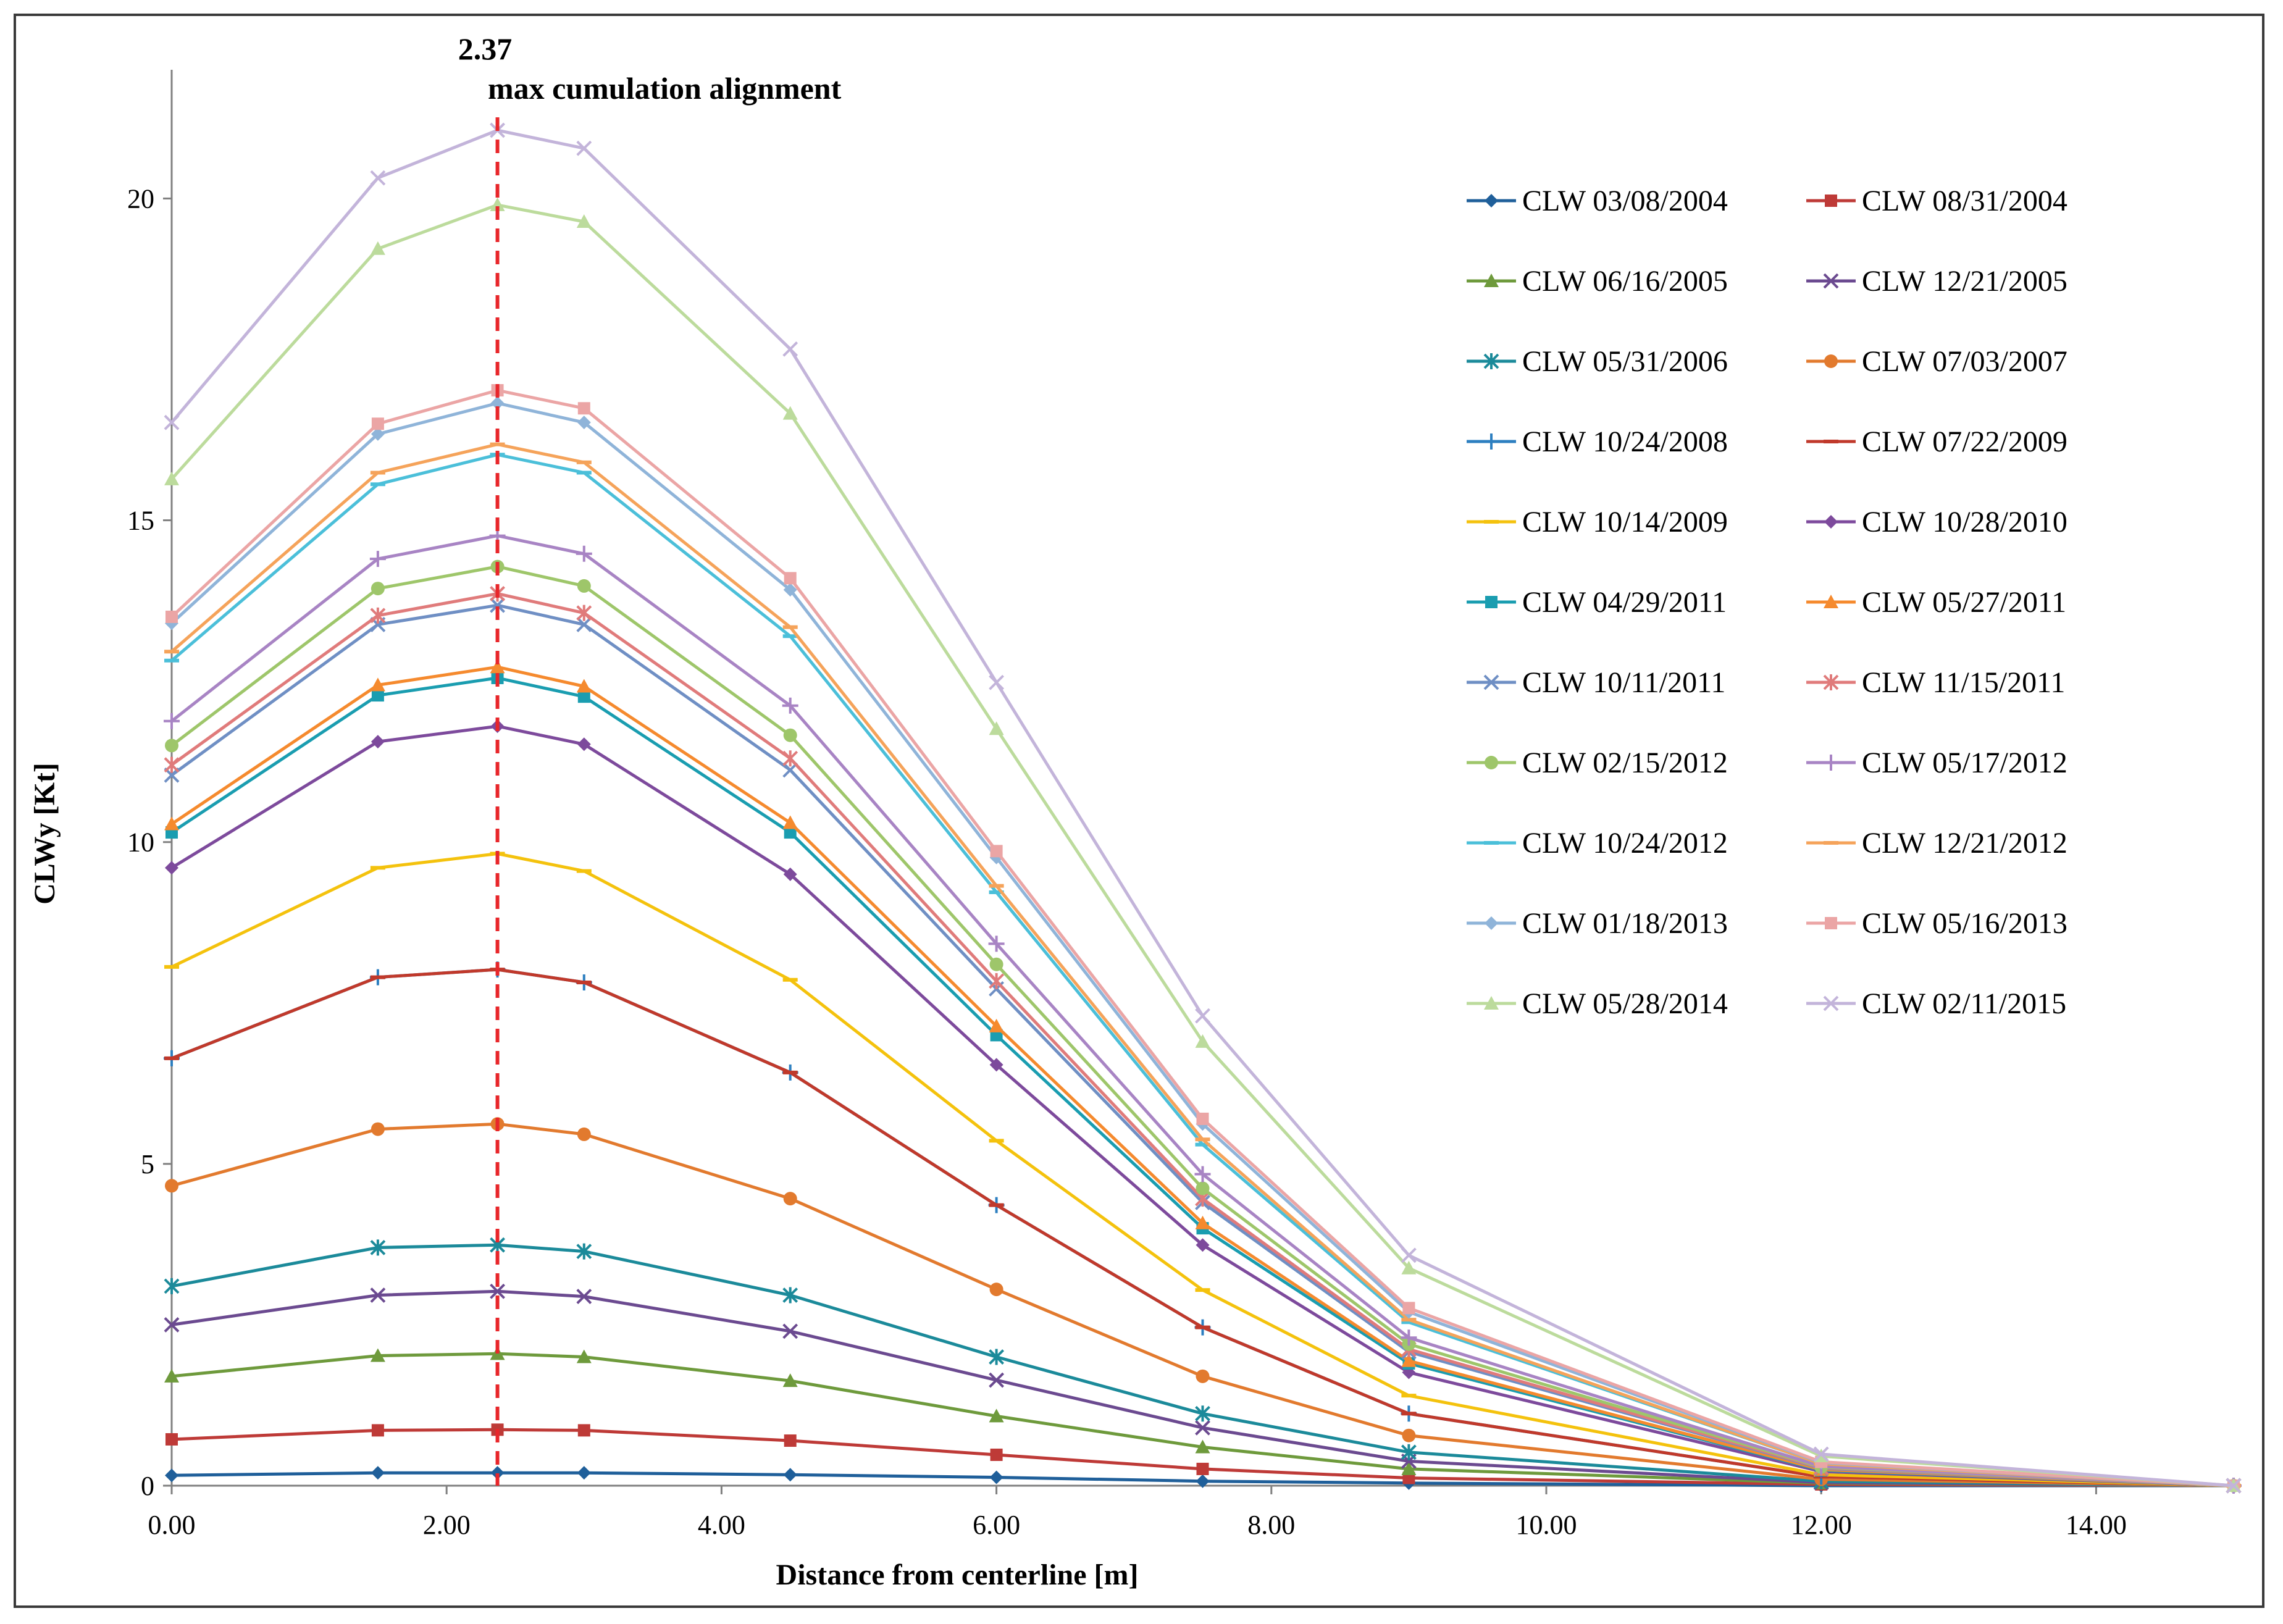  I want to click on x-tick-label: 0.00, so click(172, 1525).